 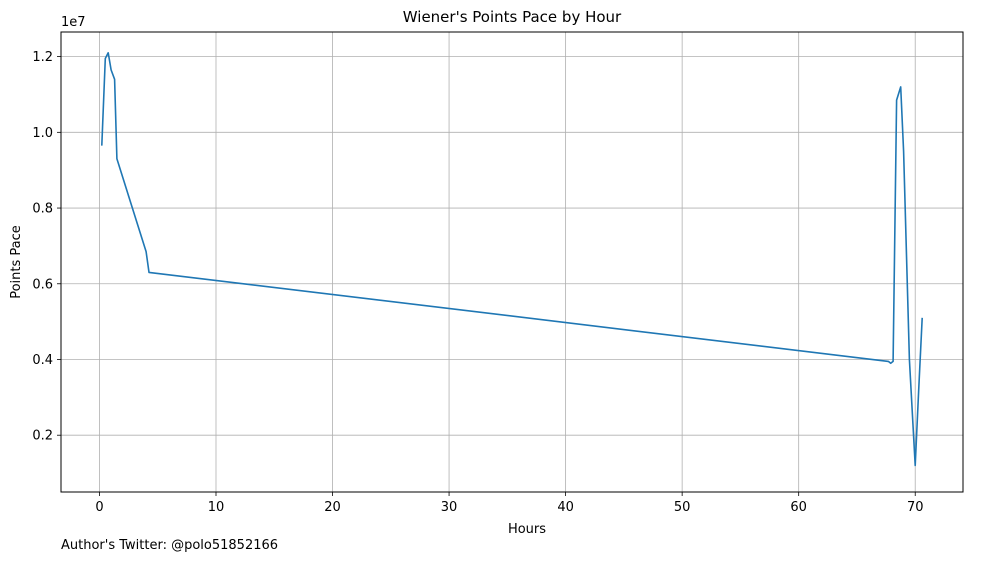 What do you see at coordinates (449, 507) in the screenshot?
I see `x-tick-label: 30` at bounding box center [449, 507].